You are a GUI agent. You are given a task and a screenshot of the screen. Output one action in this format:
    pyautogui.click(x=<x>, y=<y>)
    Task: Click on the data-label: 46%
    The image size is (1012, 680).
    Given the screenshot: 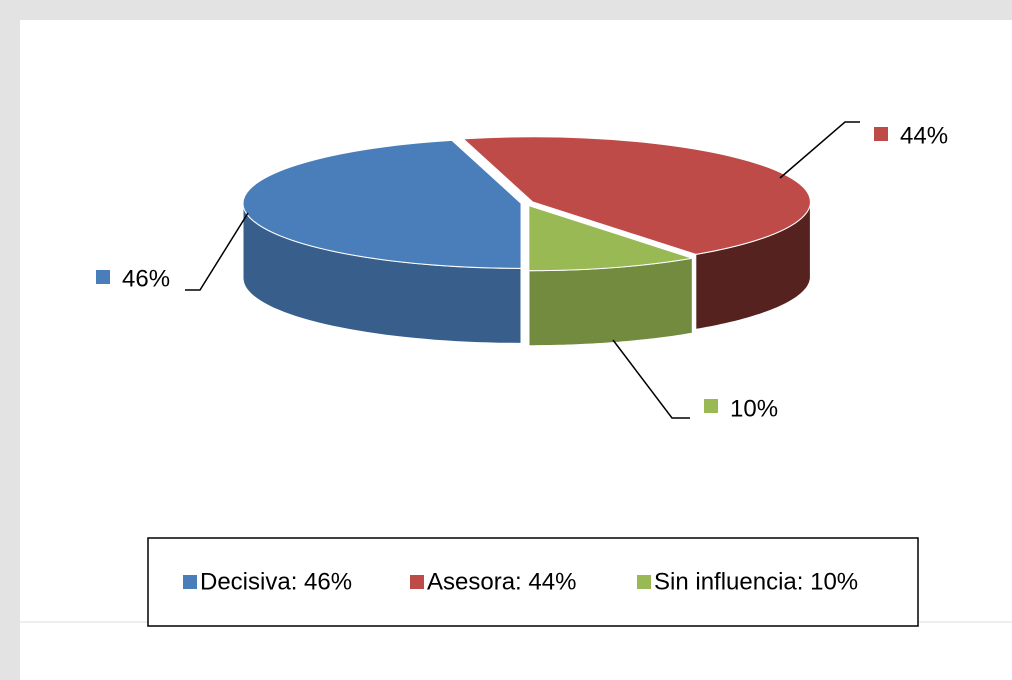 What is the action you would take?
    pyautogui.click(x=146, y=278)
    